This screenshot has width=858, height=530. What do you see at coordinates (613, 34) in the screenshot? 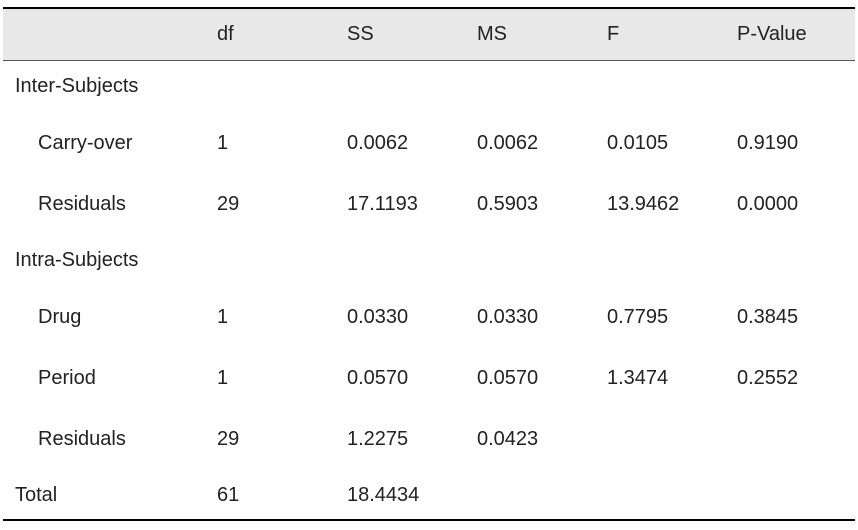
I see `column-header: F` at bounding box center [613, 34].